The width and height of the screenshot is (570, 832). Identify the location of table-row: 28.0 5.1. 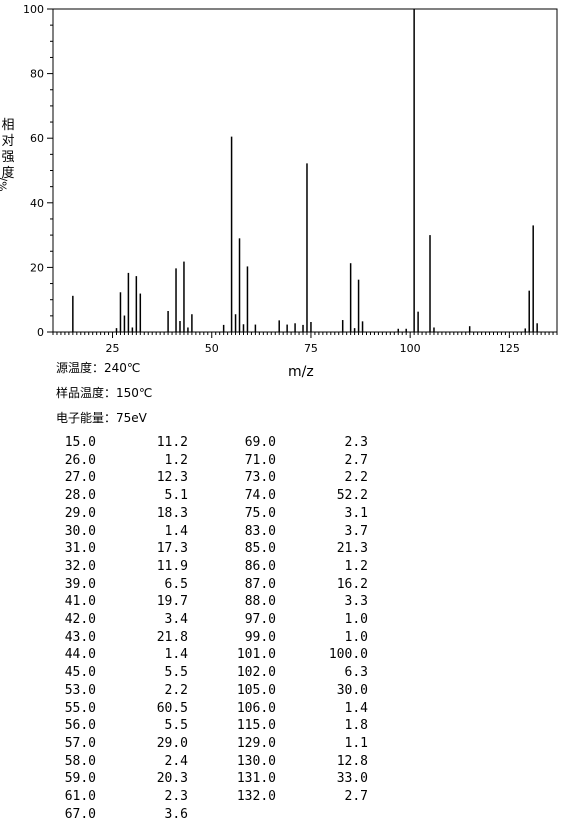
(122, 496).